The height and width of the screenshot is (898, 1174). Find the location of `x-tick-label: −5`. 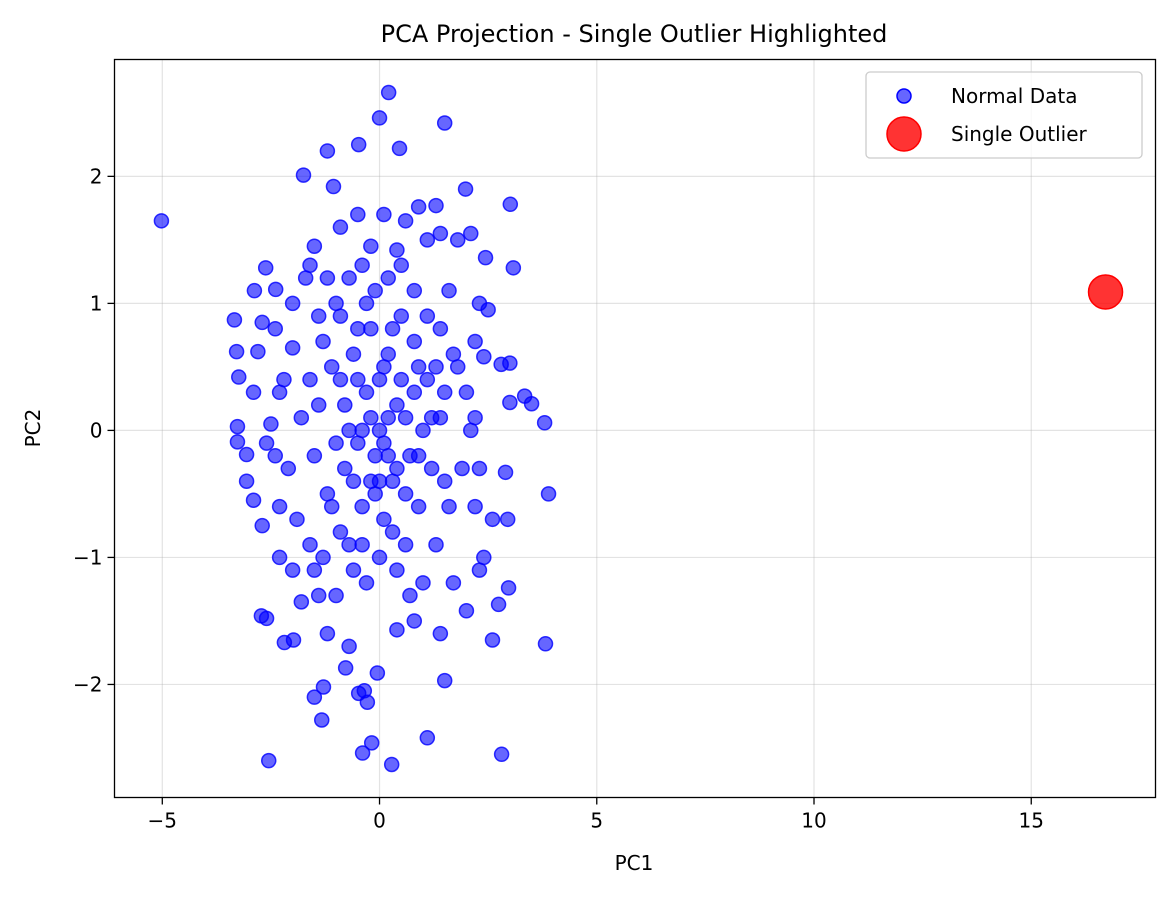

x-tick-label: −5 is located at coordinates (162, 821).